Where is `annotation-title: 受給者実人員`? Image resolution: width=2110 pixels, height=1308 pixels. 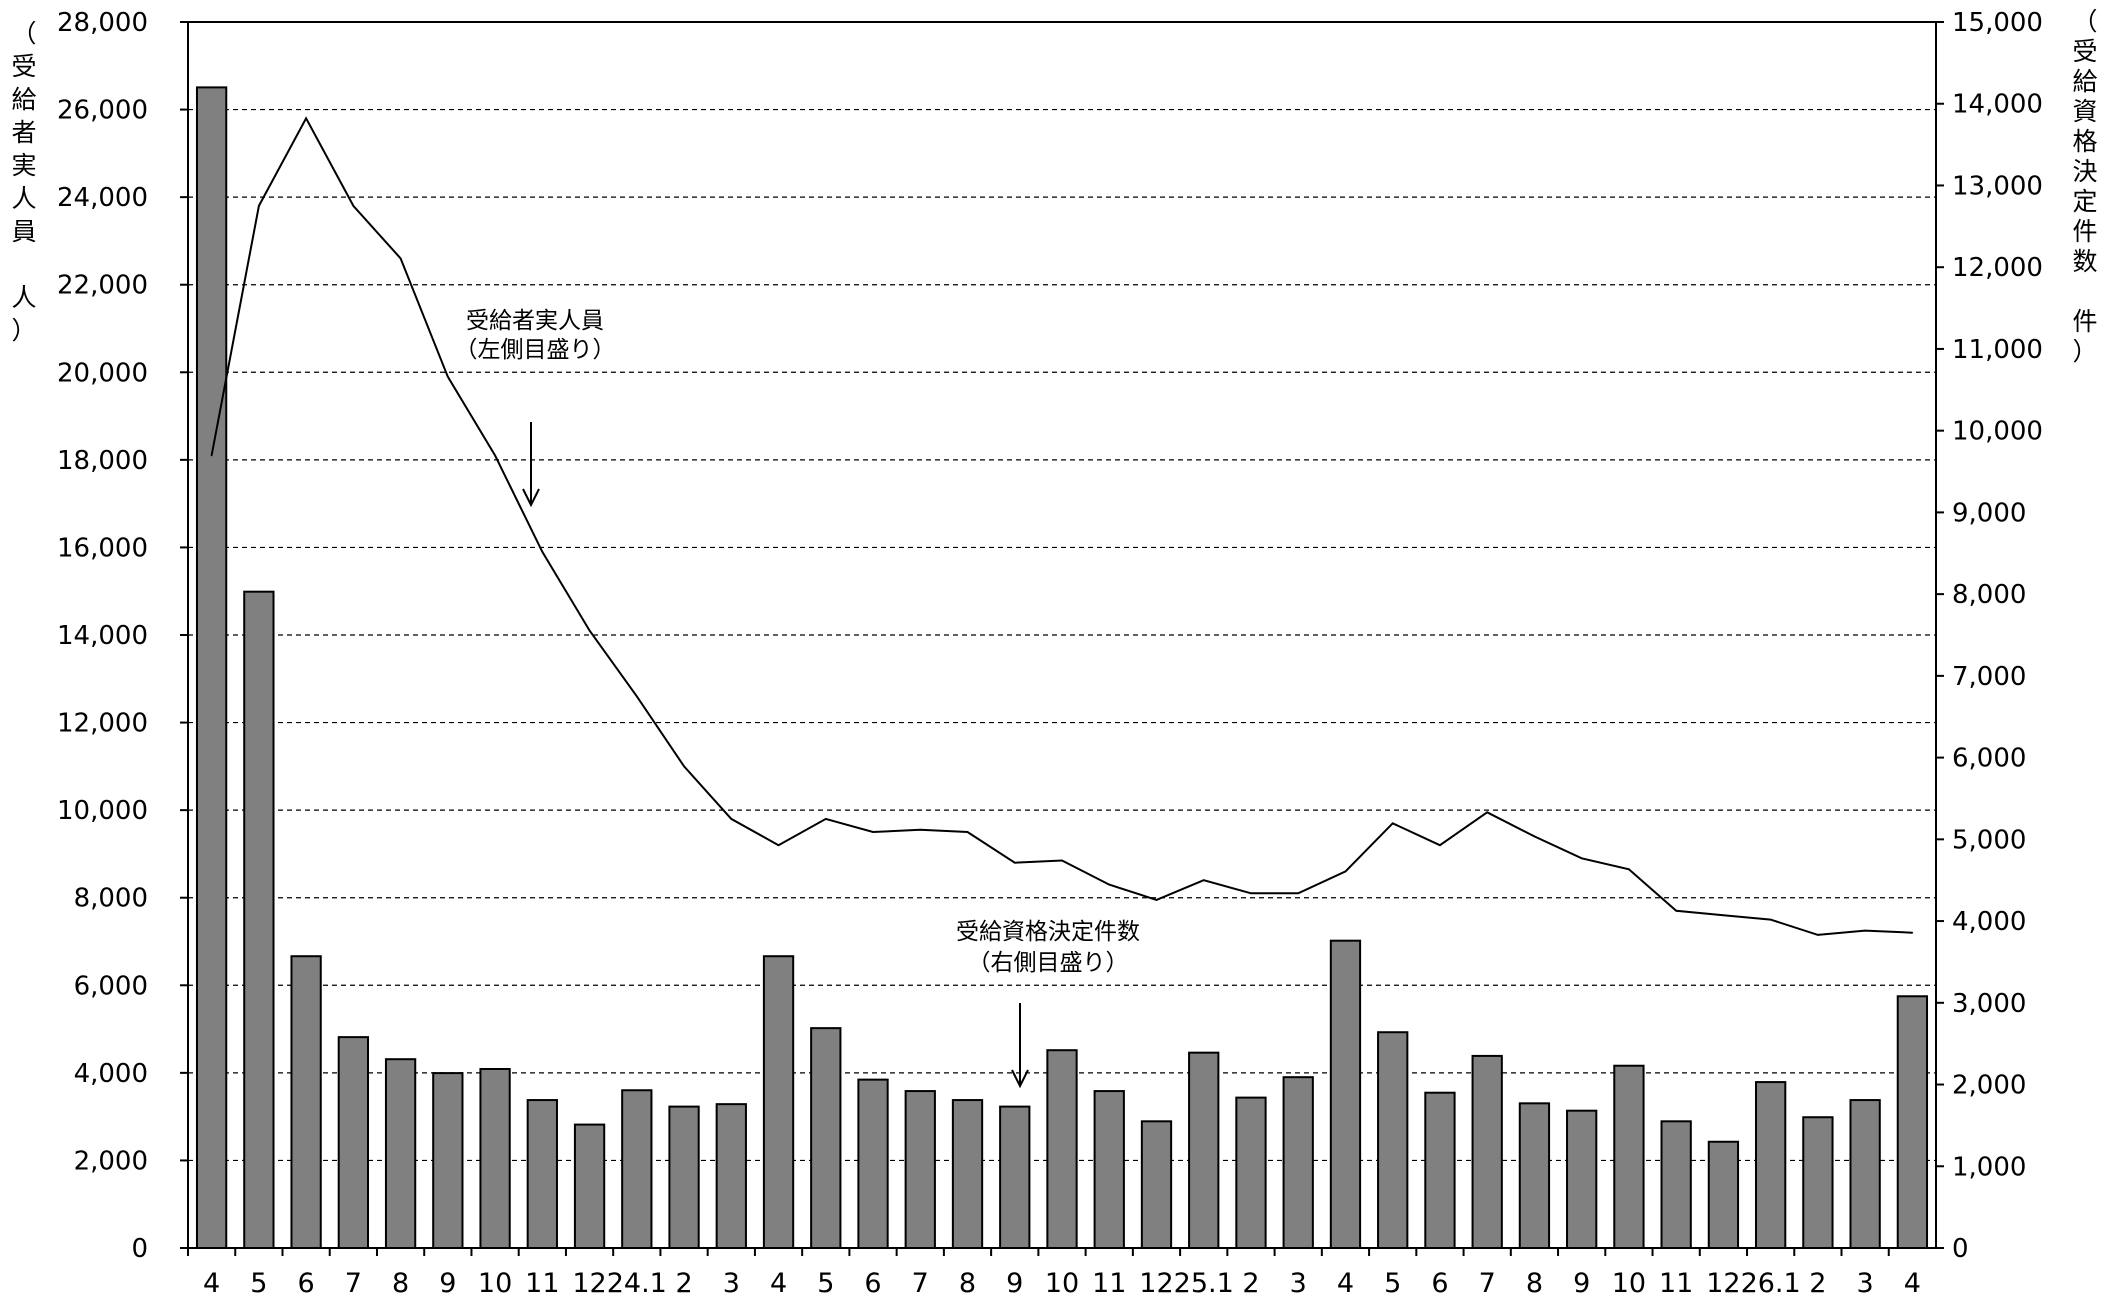
annotation-title: 受給者実人員 is located at coordinates (535, 321).